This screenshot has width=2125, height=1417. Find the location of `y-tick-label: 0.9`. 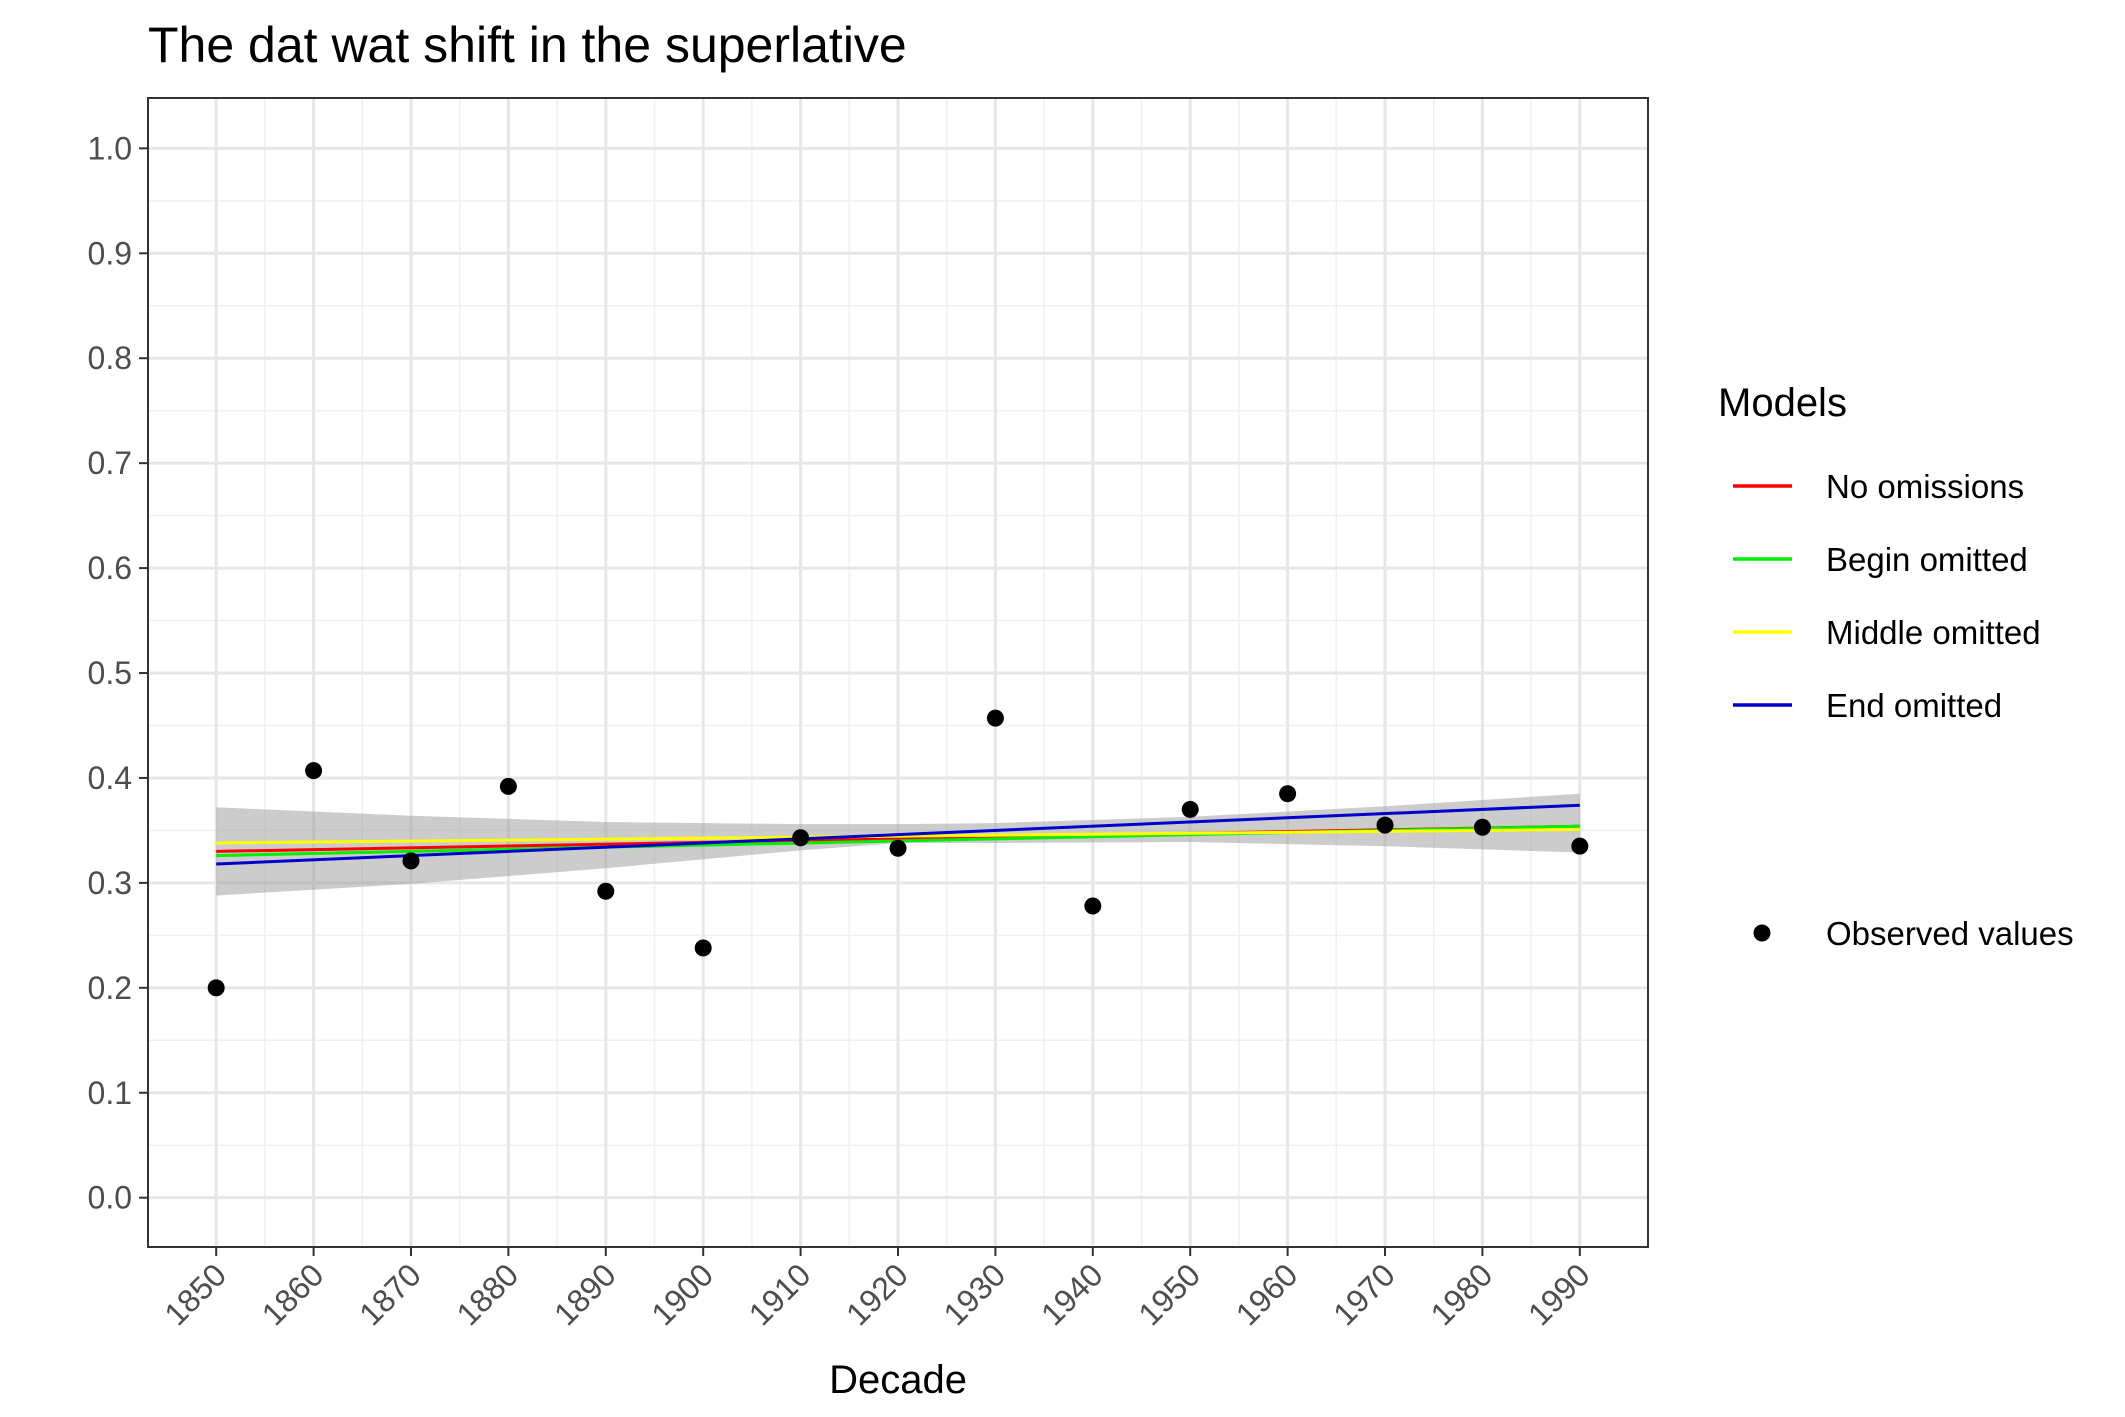

y-tick-label: 0.9 is located at coordinates (110, 253).